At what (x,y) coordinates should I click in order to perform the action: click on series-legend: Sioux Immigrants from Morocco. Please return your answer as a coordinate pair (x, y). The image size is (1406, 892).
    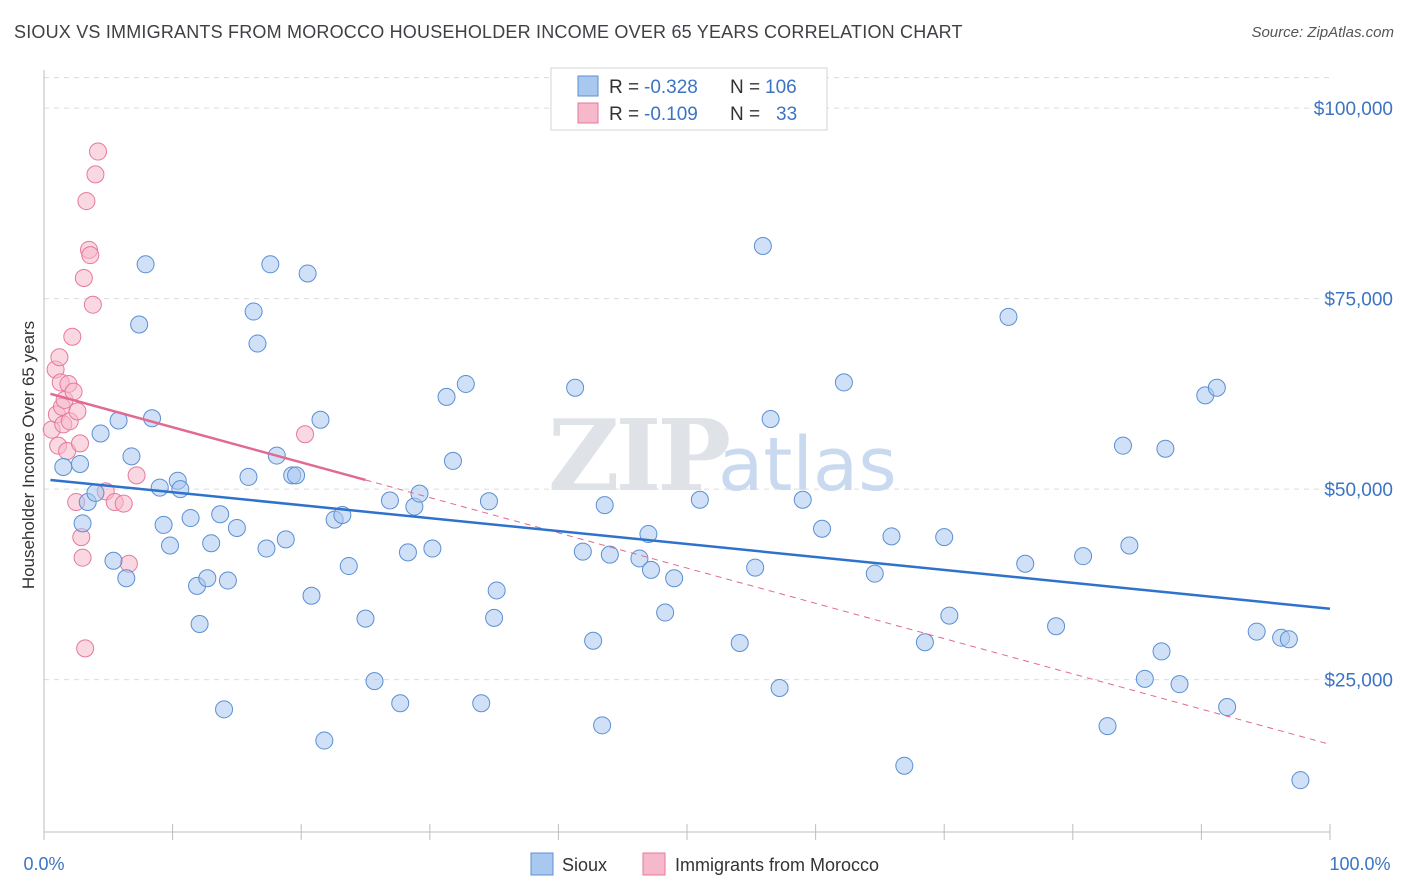
    Looking at the image, I should click on (704, 864).